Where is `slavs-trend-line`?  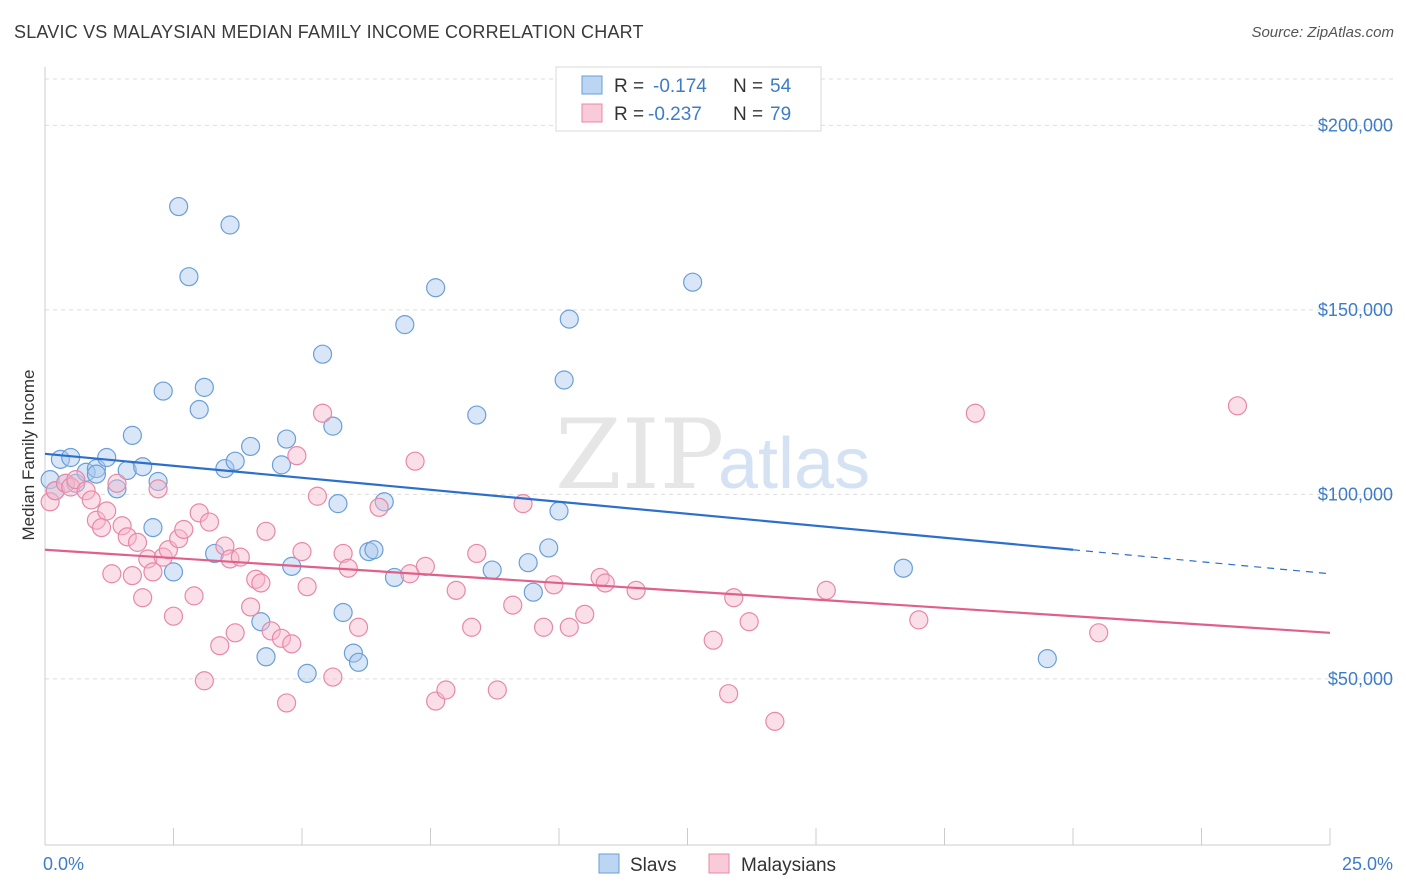 slavs-trend-line is located at coordinates (559, 501).